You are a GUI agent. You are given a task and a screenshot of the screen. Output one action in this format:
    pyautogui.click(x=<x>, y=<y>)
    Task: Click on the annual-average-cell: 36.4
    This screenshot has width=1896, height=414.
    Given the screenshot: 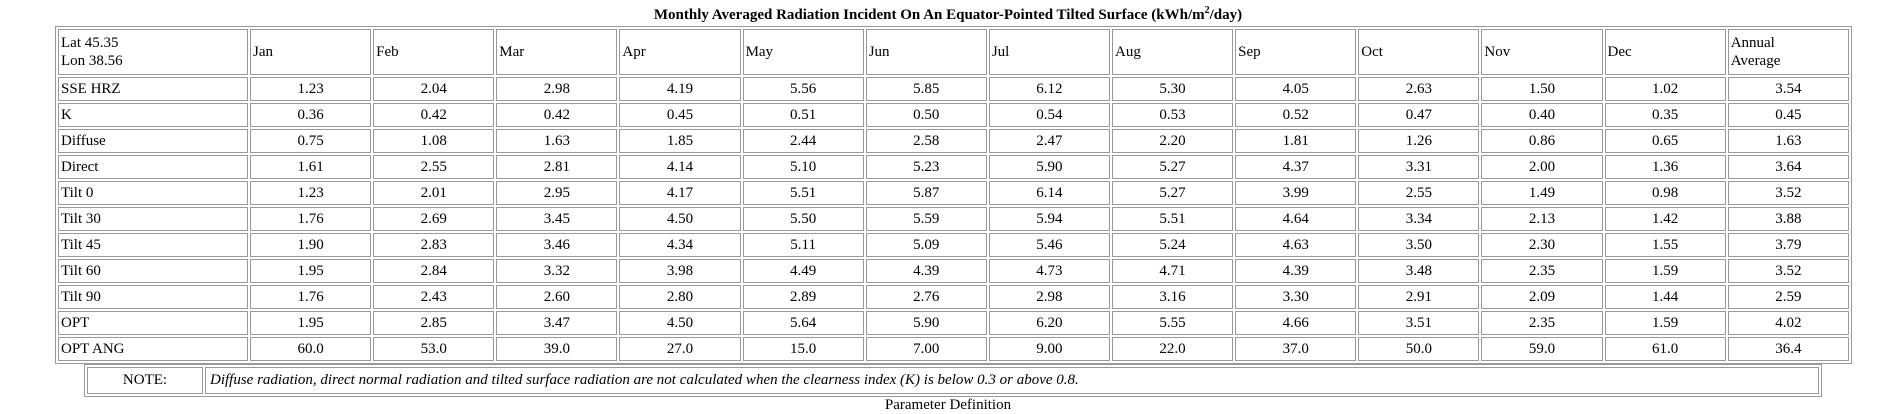 What is the action you would take?
    pyautogui.click(x=1788, y=349)
    